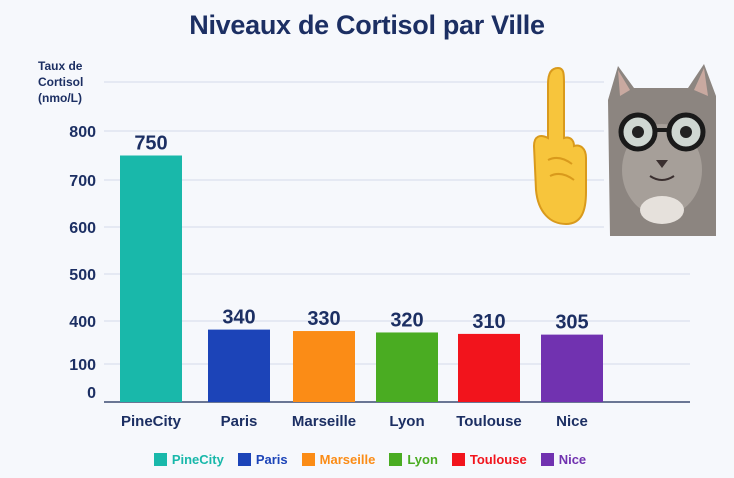 Image resolution: width=734 pixels, height=478 pixels. Describe the element at coordinates (572, 421) in the screenshot. I see `x-tick-nice: Nice` at that location.